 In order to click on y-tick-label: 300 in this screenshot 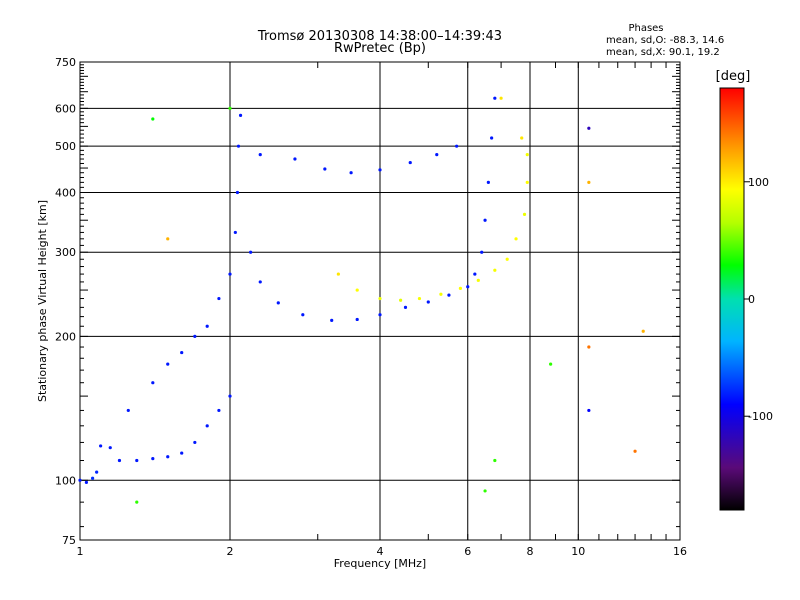, I will do `click(65, 252)`.